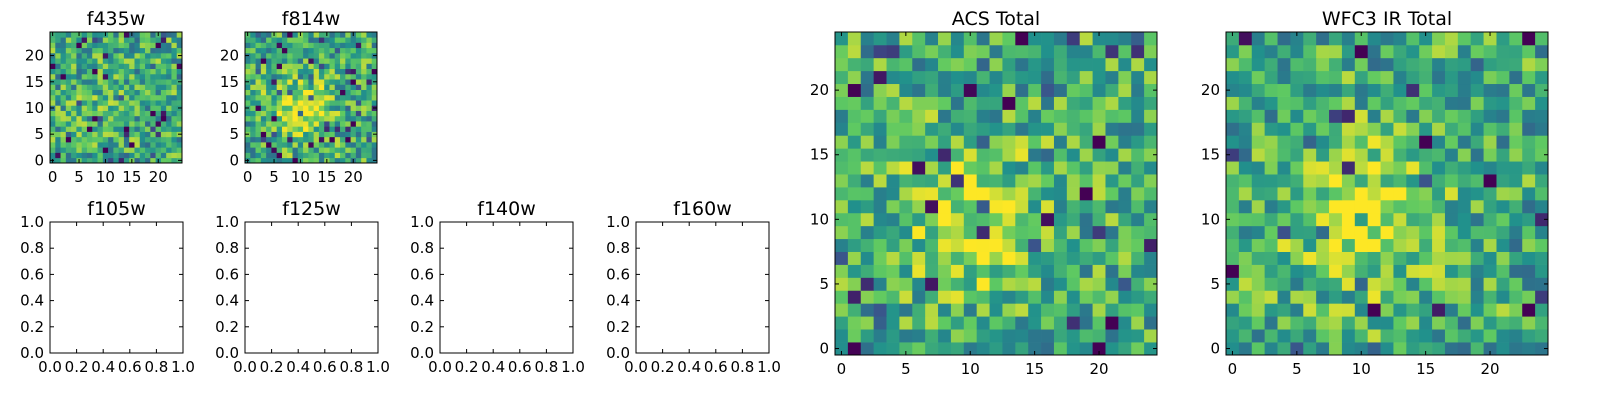 This screenshot has width=1600, height=400. I want to click on x-tick-label: 0.8, so click(351, 367).